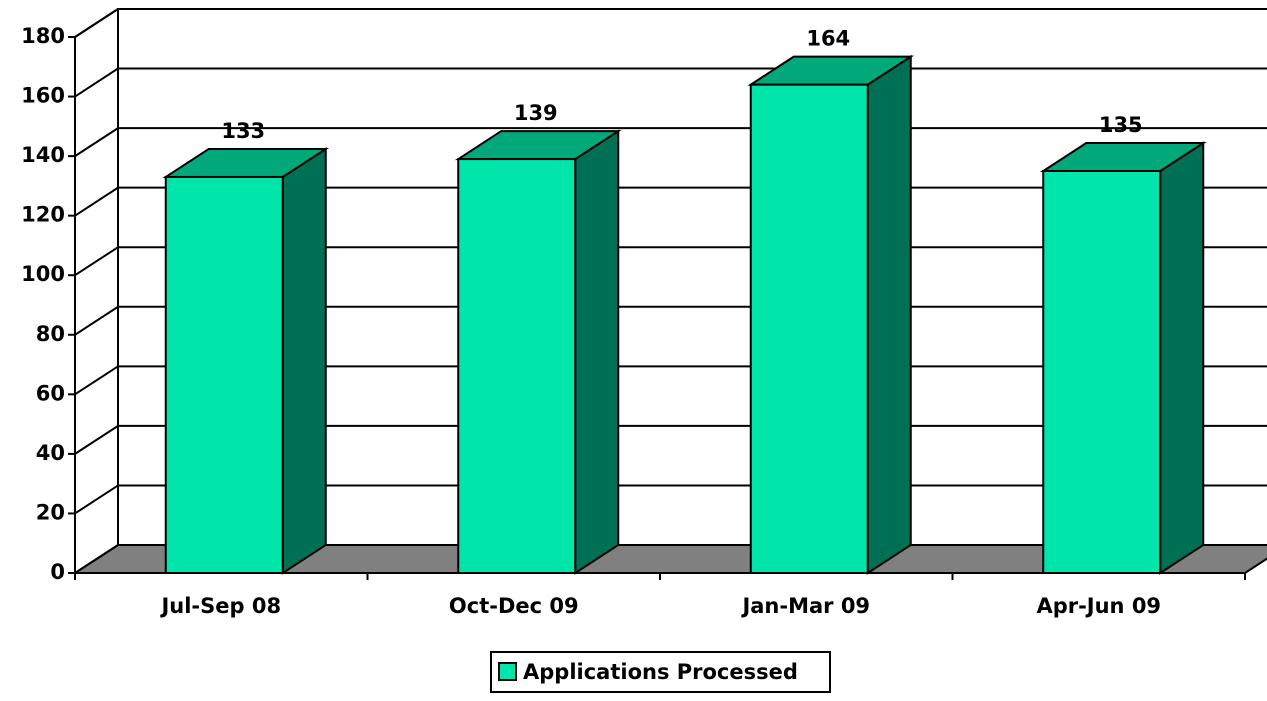 The image size is (1267, 701). Describe the element at coordinates (43, 96) in the screenshot. I see `y-tick-label: 160` at that location.